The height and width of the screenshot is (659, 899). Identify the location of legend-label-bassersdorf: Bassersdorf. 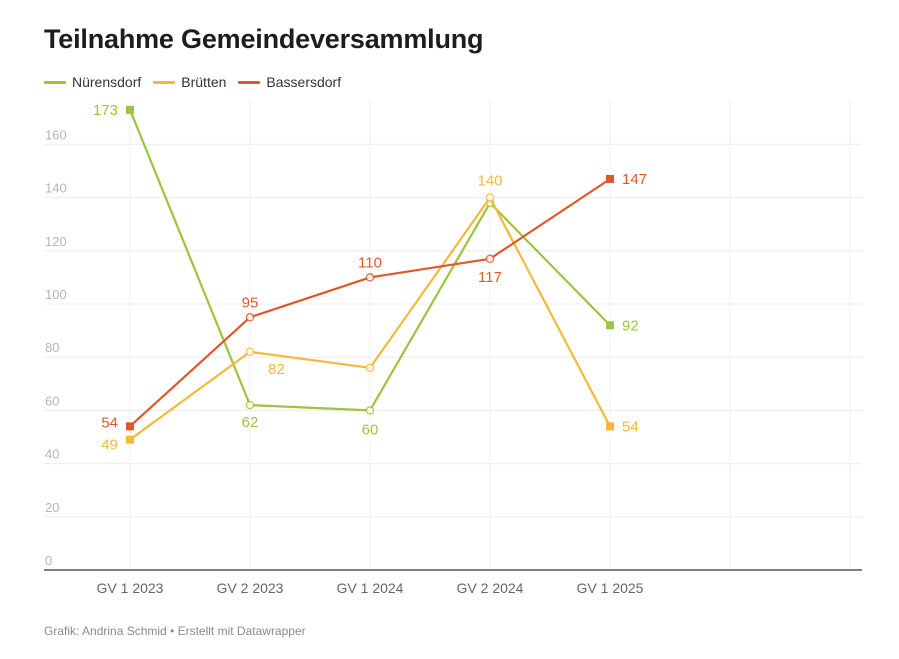
(304, 82).